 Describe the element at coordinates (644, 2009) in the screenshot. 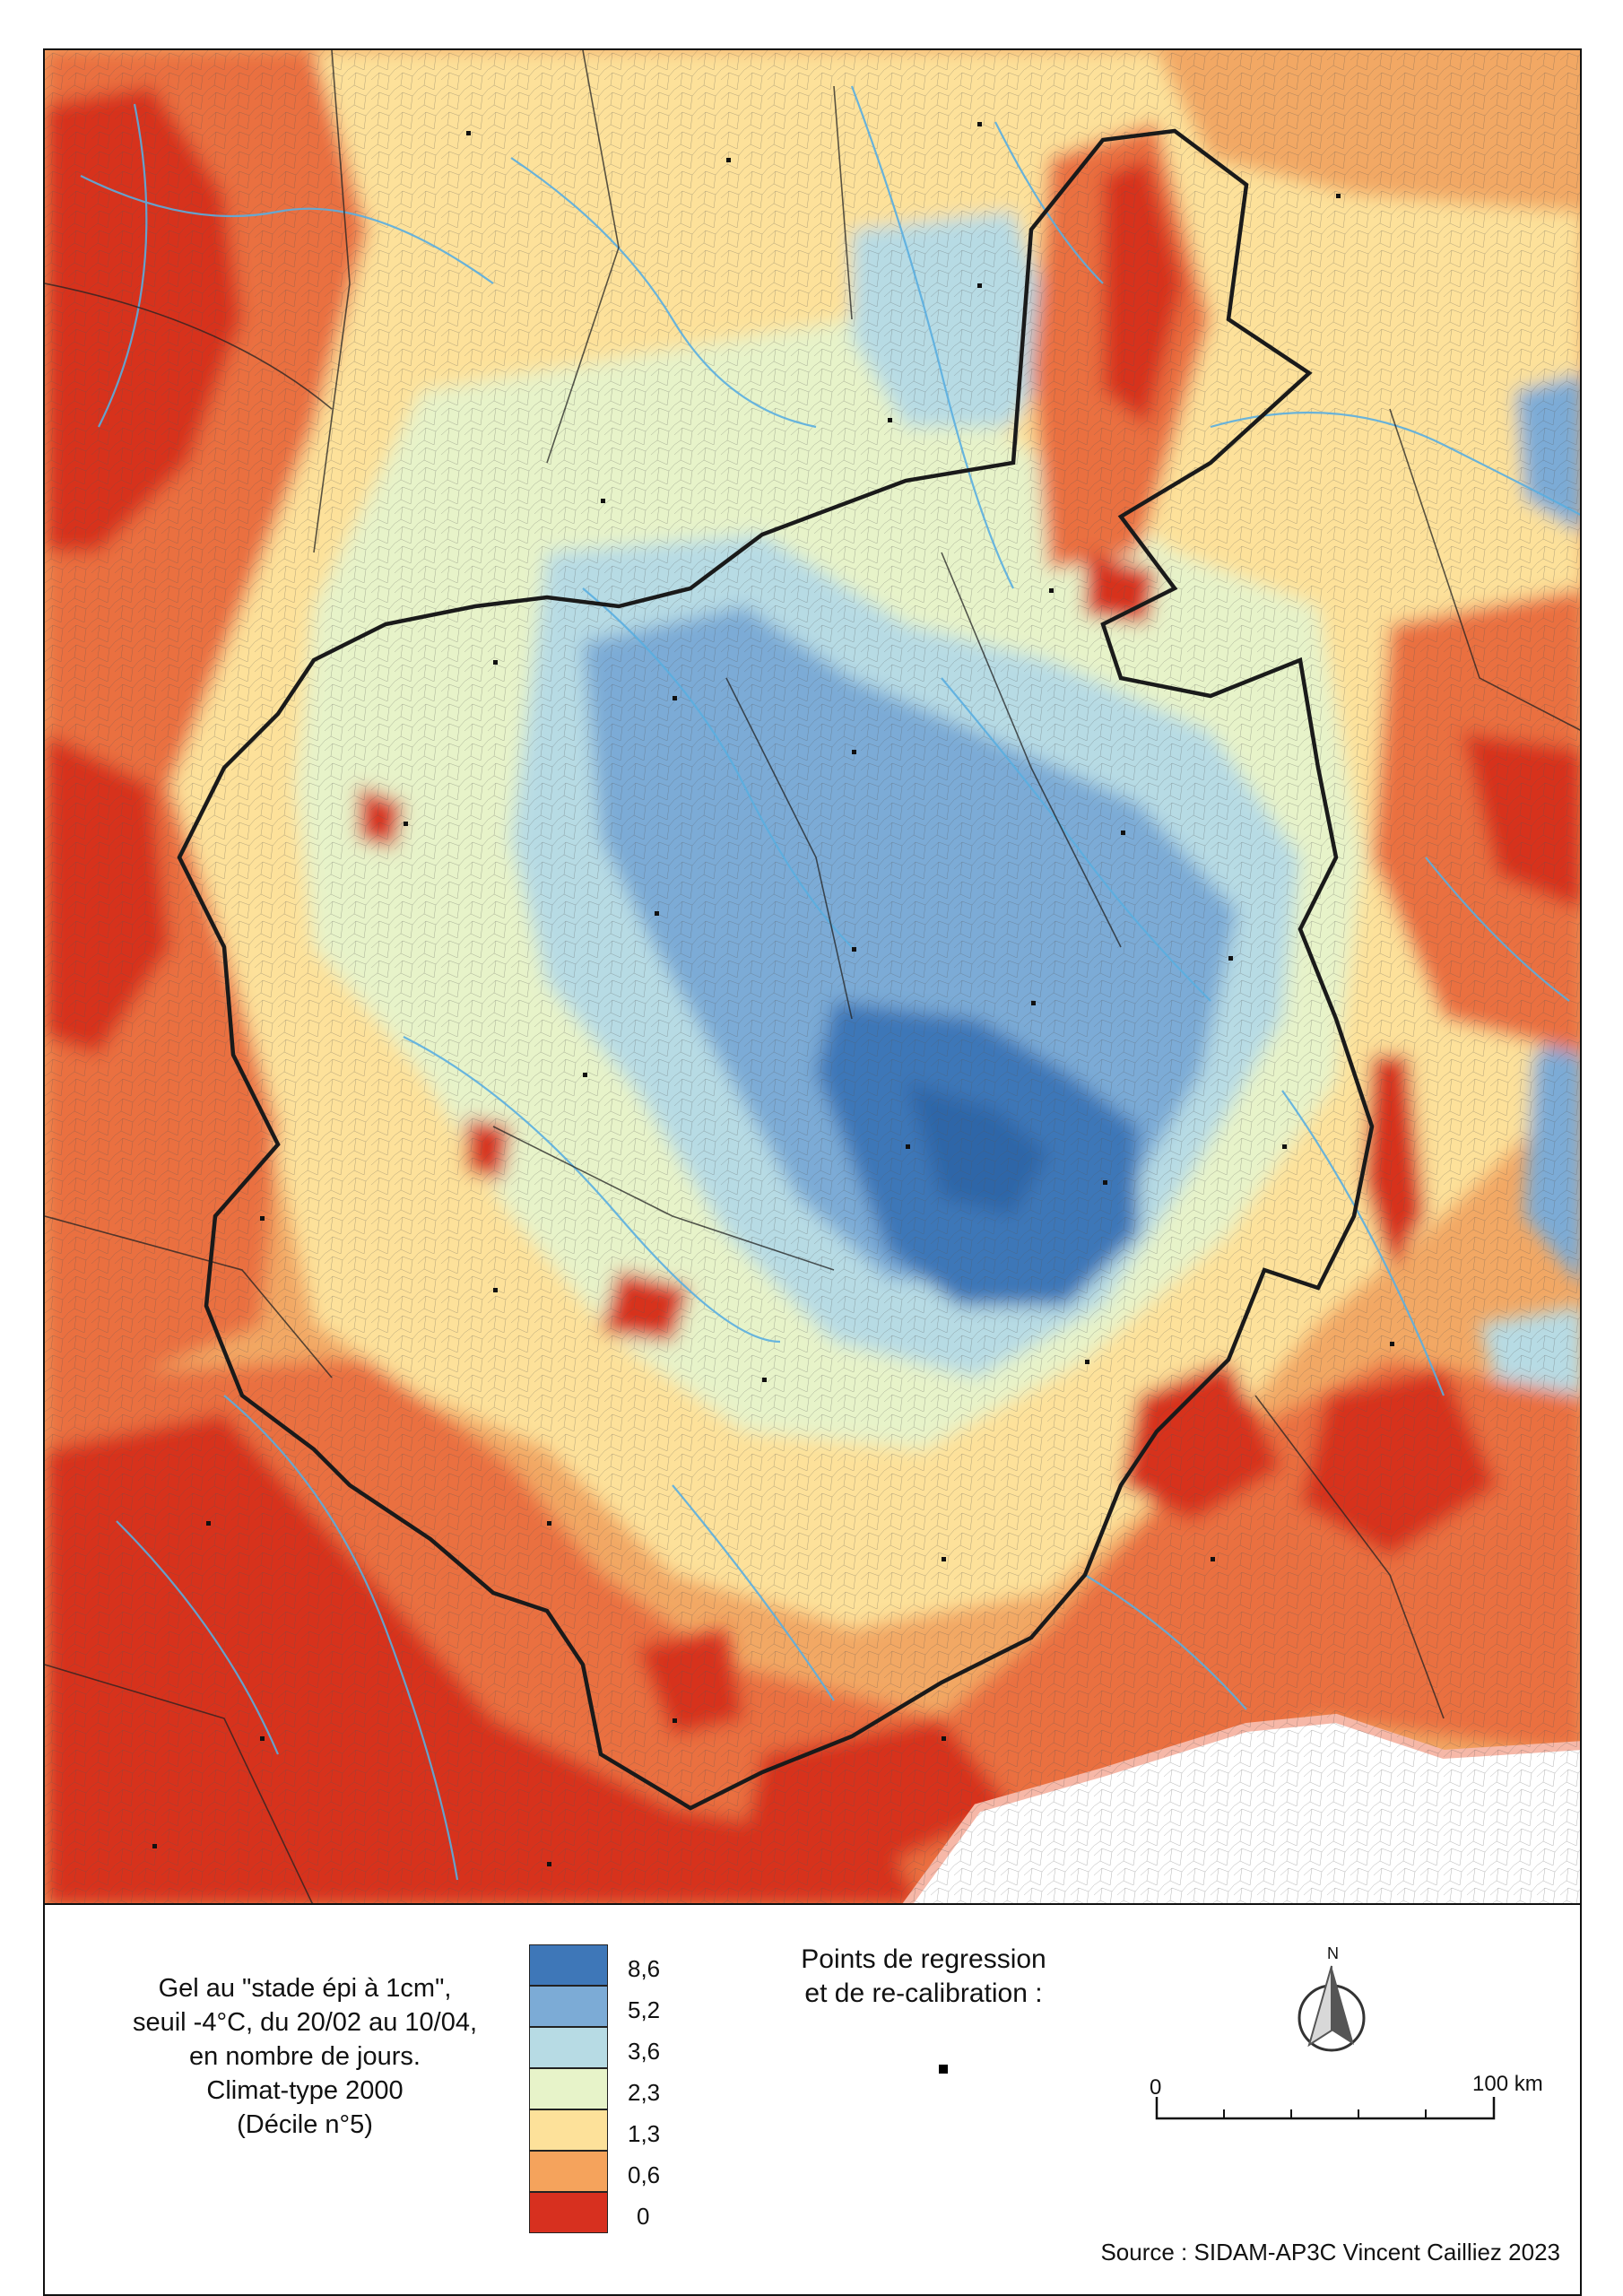

I see `scale-label: 5,2` at that location.